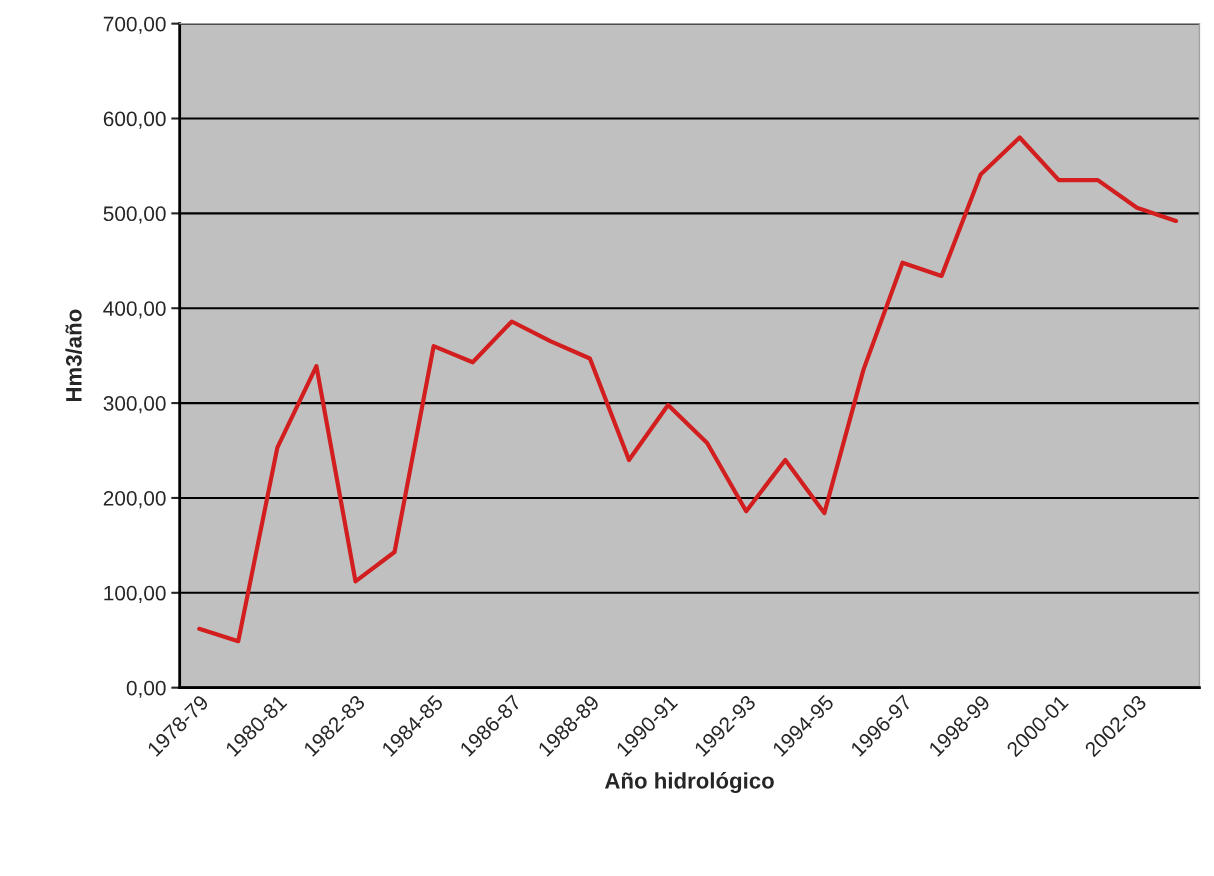  I want to click on y-tick-label: 500,00, so click(134, 215).